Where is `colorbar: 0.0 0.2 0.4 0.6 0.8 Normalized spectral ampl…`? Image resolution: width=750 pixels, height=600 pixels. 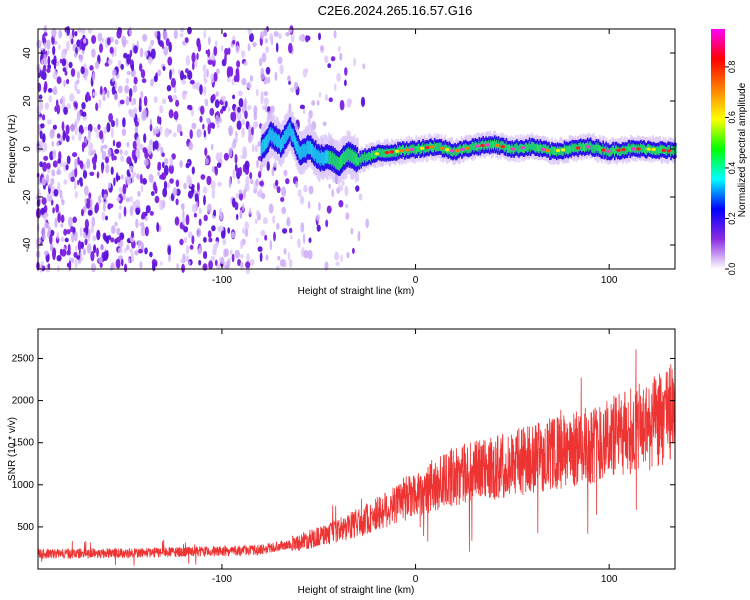
colorbar: 0.0 0.2 0.4 0.6 0.8 Normalized spectral ampl… is located at coordinates (729, 152).